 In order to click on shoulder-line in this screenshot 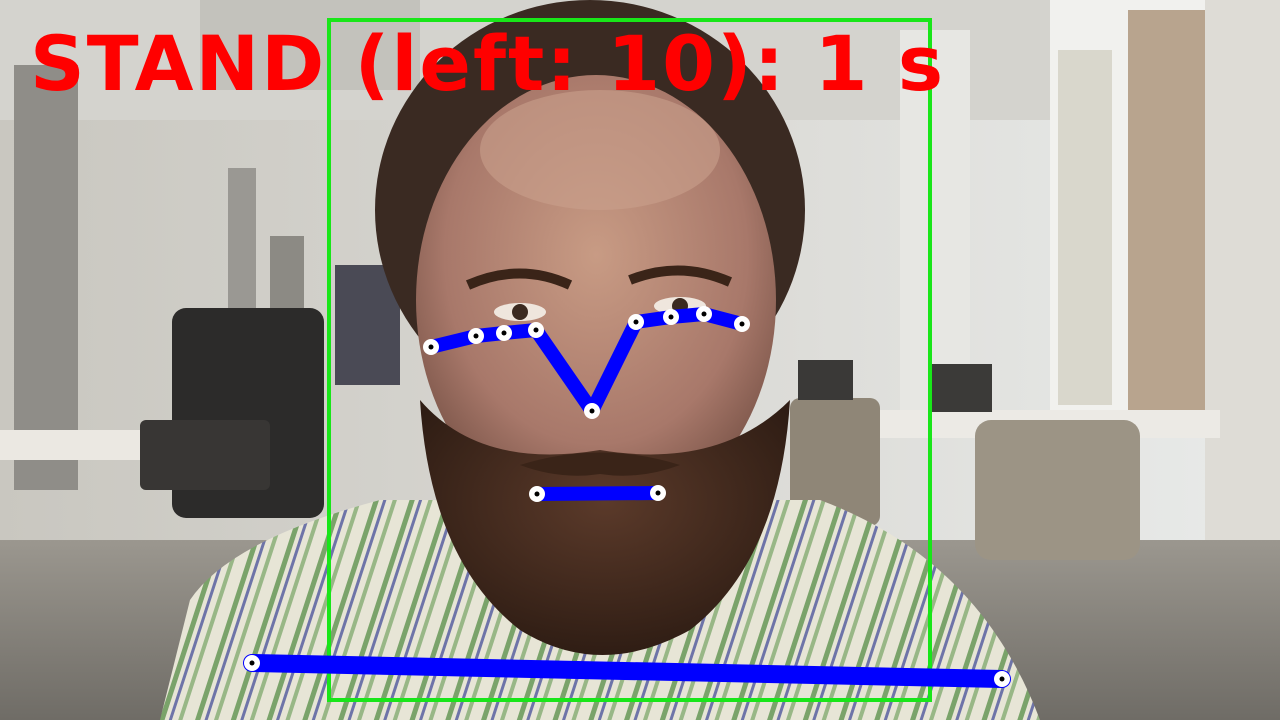, I will do `click(627, 671)`.